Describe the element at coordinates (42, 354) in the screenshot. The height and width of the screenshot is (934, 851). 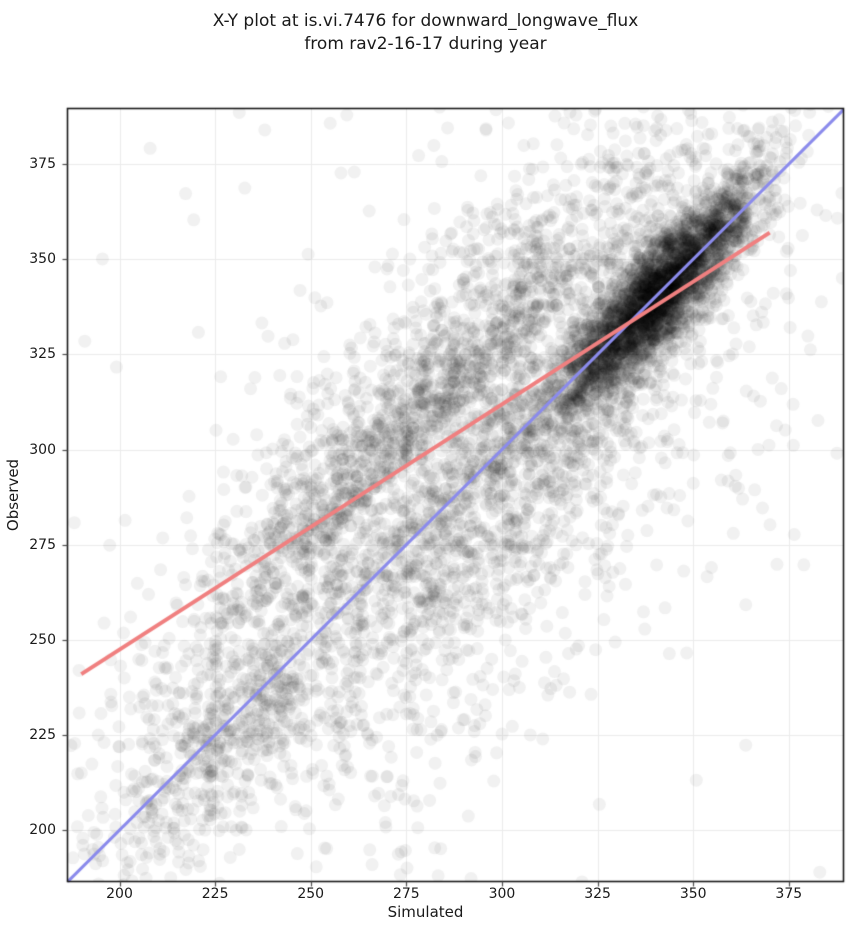
I see `y-tick-label: 325` at that location.